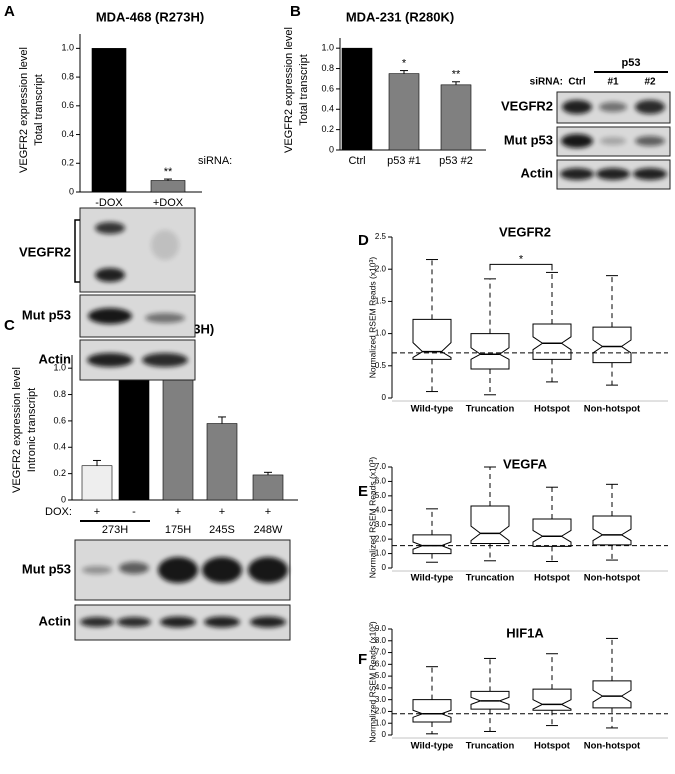  What do you see at coordinates (32, 430) in the screenshot?
I see `y-axis-label: Intronic transcript` at bounding box center [32, 430].